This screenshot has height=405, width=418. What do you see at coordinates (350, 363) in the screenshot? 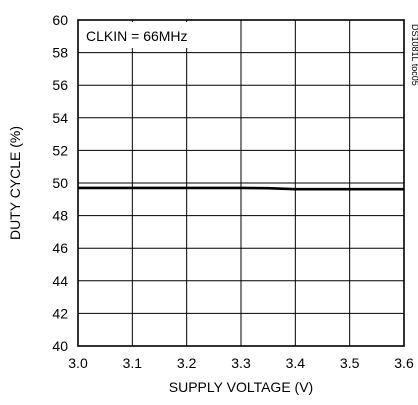
I see `x-tick-label: 3.5` at bounding box center [350, 363].